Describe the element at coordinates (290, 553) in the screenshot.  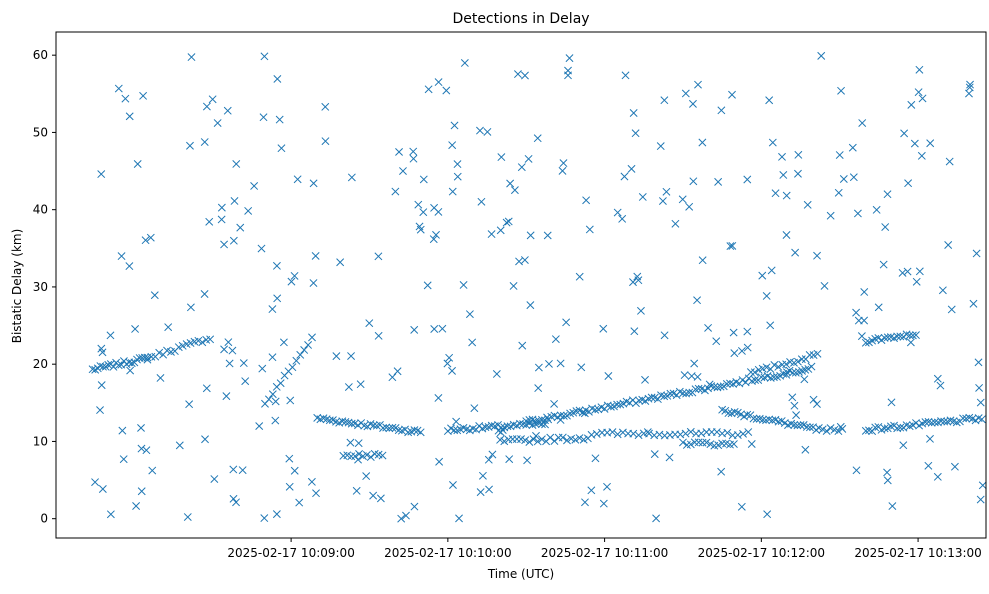
I see `x-tick-label: 2025-02-17 10:09:00` at that location.